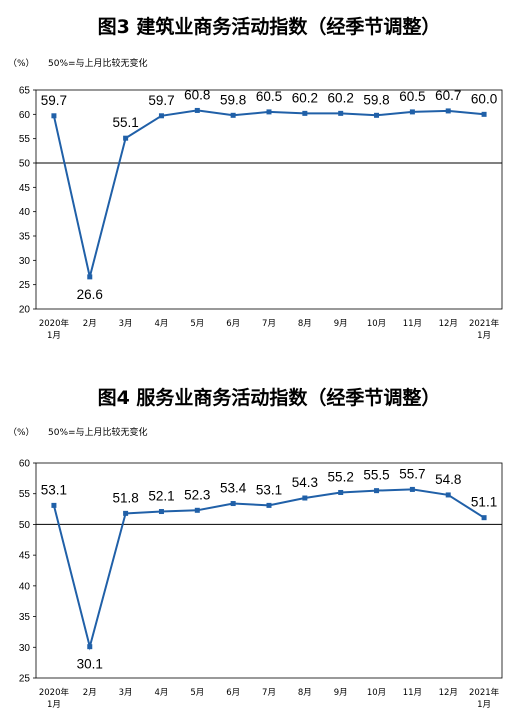  What do you see at coordinates (484, 329) in the screenshot?
I see `x-tick-label: 2021年 1月` at bounding box center [484, 329].